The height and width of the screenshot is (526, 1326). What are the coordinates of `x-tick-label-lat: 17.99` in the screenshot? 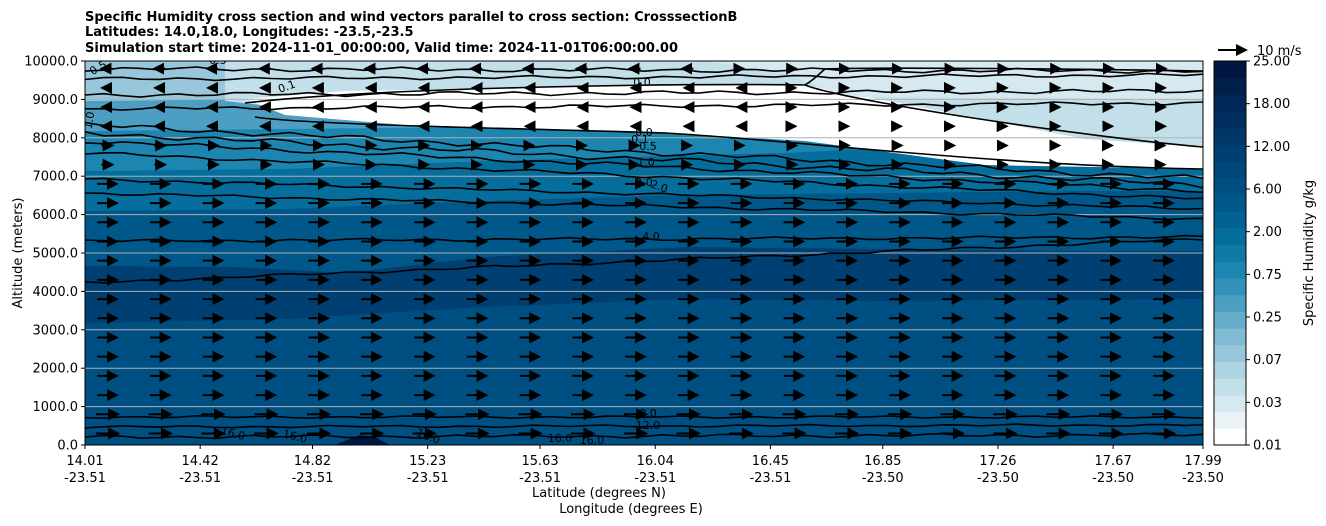 It's located at (1202, 461).